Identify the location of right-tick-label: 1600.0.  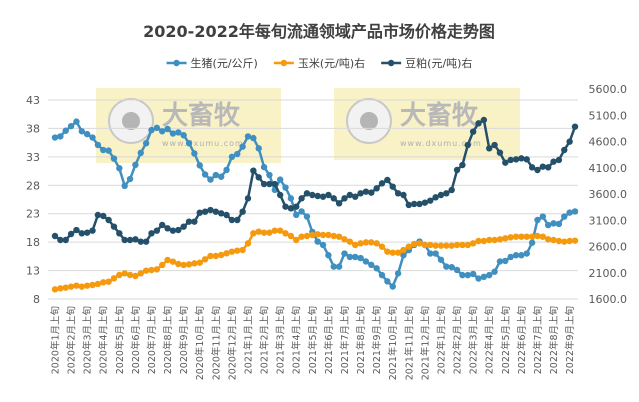
(608, 299).